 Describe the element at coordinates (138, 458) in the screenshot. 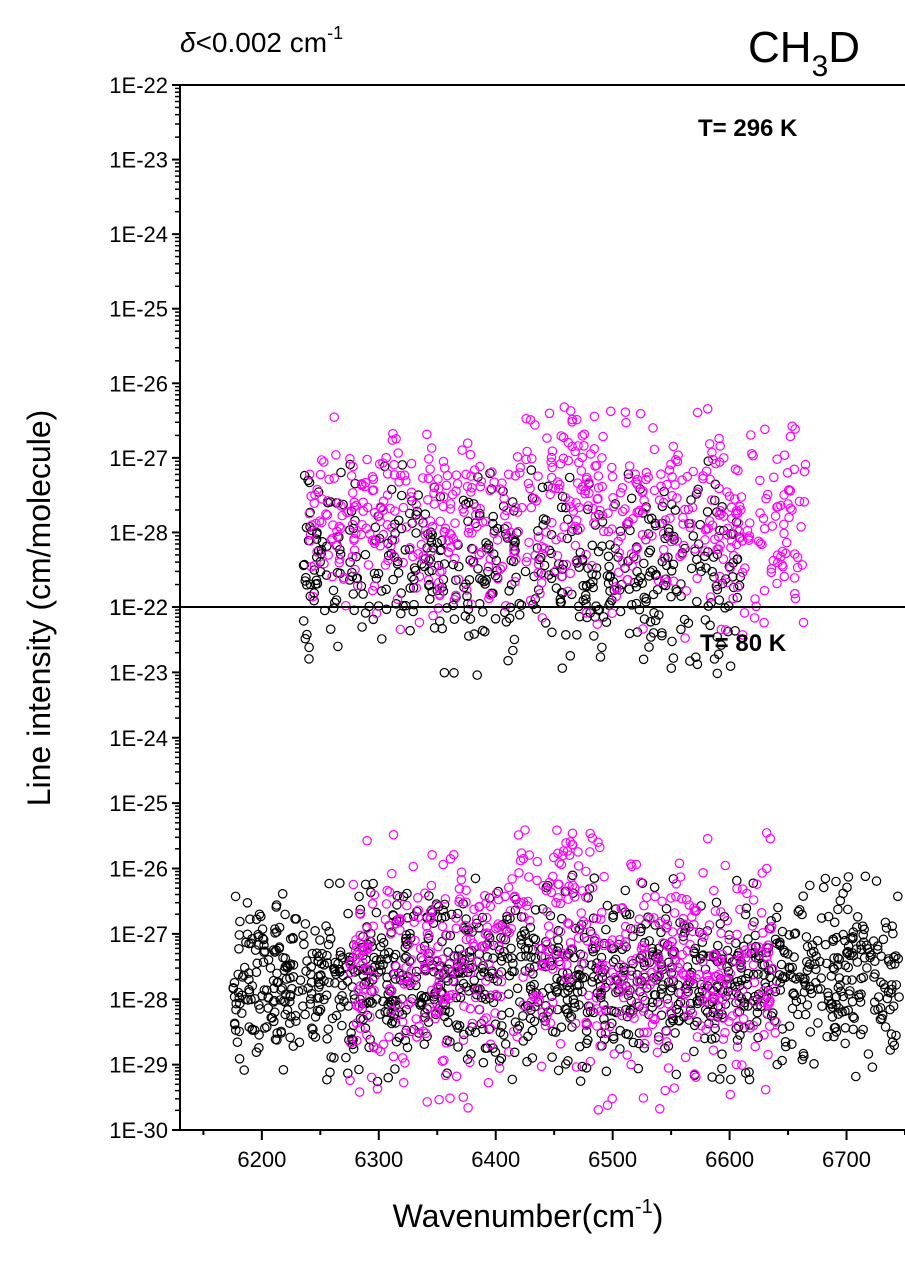

I see `y-tick-label: 1E-27` at that location.